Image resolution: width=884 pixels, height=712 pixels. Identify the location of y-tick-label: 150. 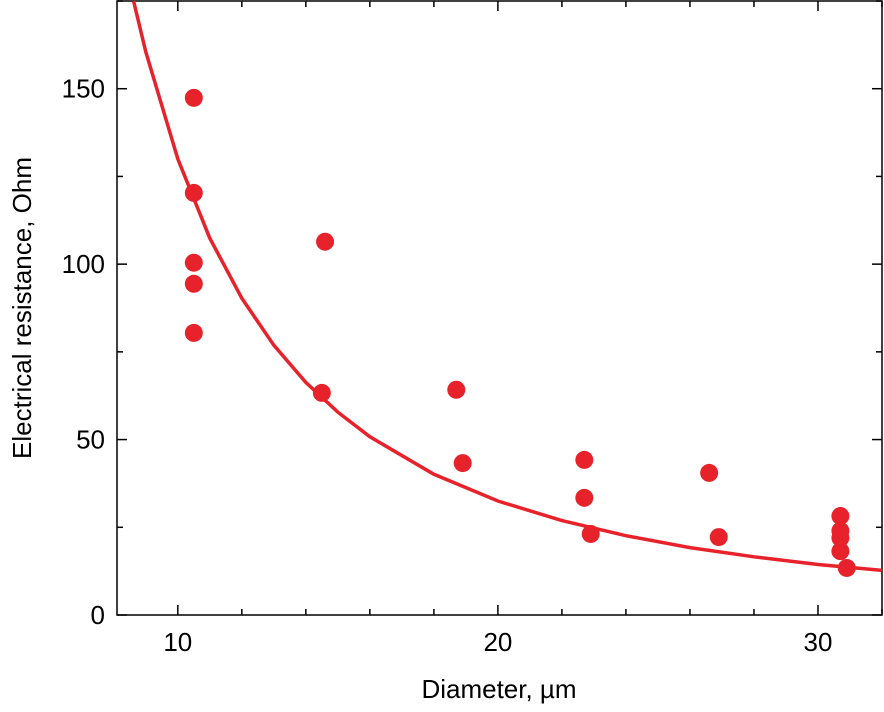
(83, 89).